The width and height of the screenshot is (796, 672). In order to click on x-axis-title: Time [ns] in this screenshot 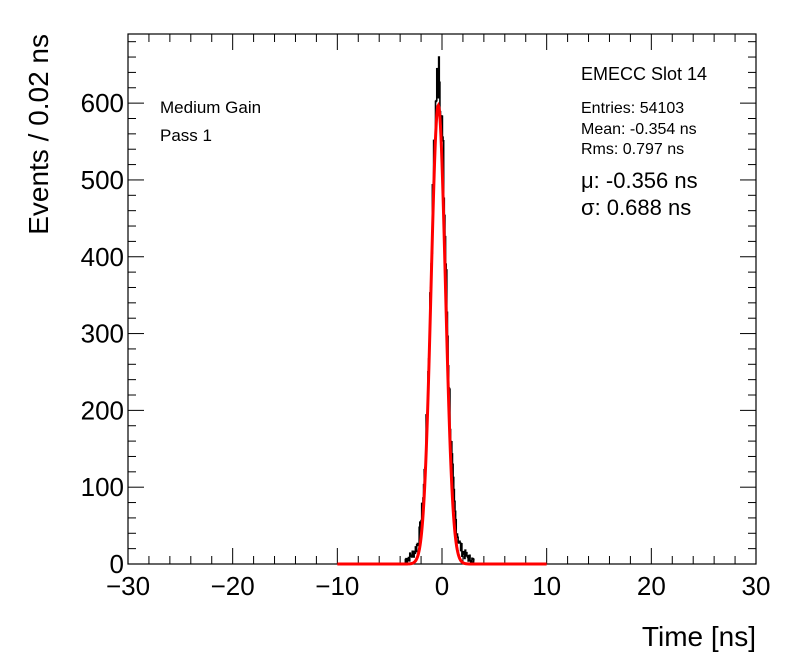, I will do `click(699, 636)`.